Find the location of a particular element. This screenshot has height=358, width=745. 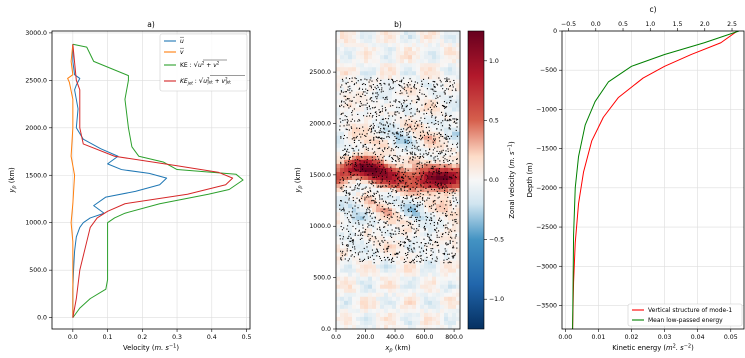

panel-c-ytick-label: −2500 is located at coordinates (546, 227).